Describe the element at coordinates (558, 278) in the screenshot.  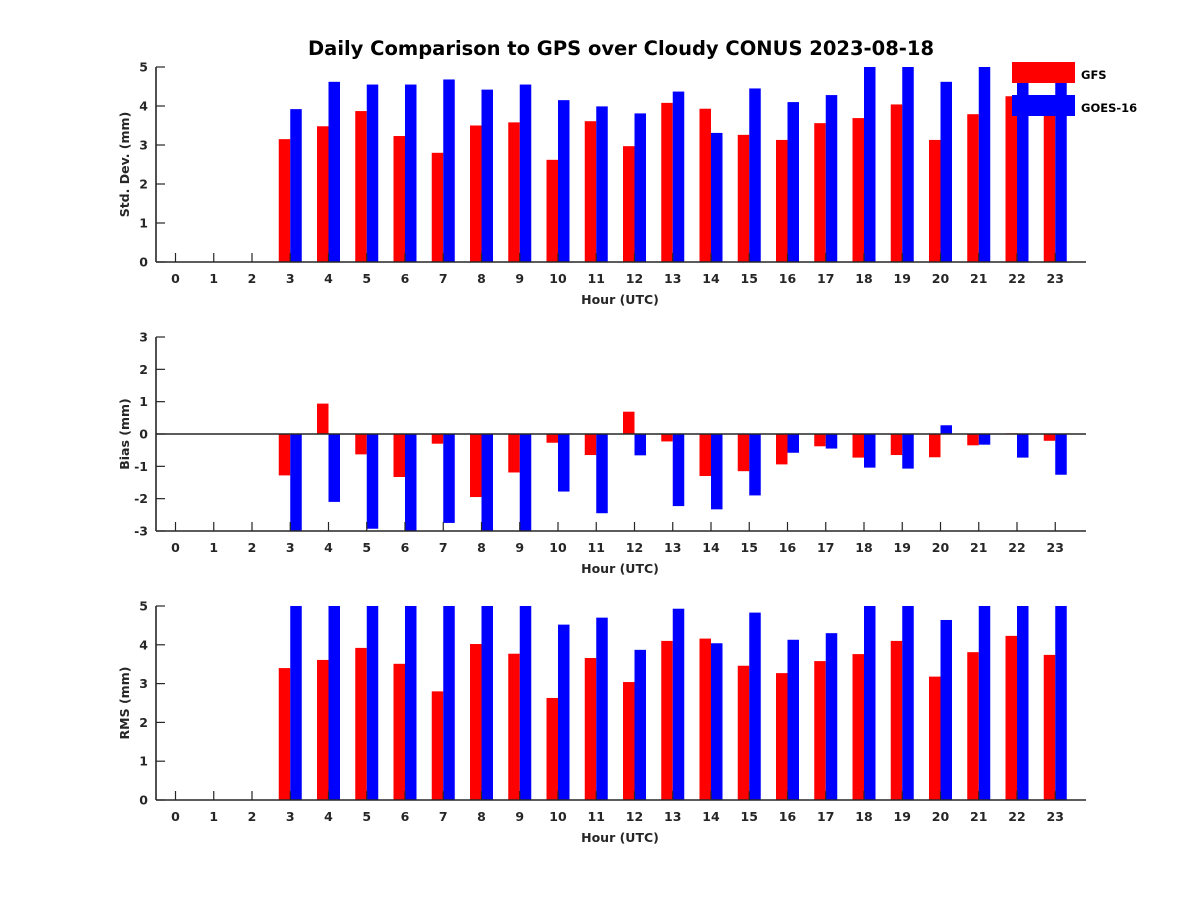
I see `x-tick-label: 10` at that location.